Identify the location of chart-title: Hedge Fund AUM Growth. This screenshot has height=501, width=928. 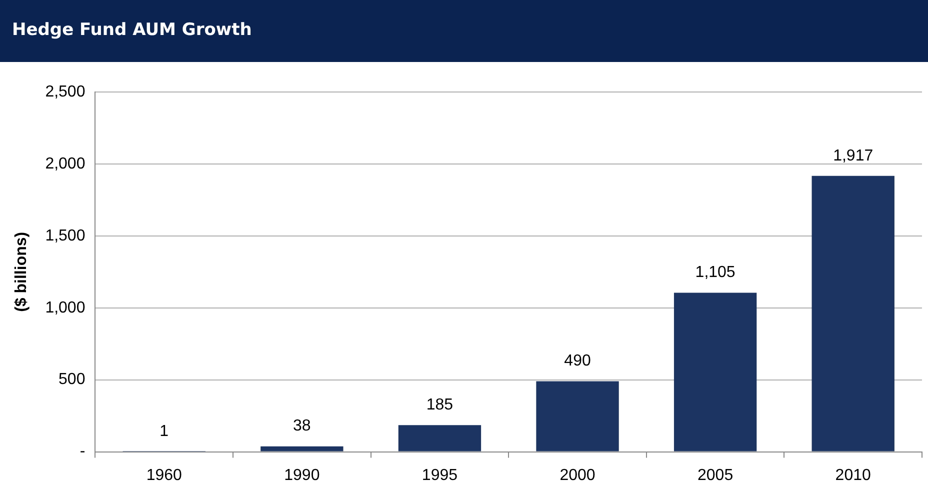
(132, 30).